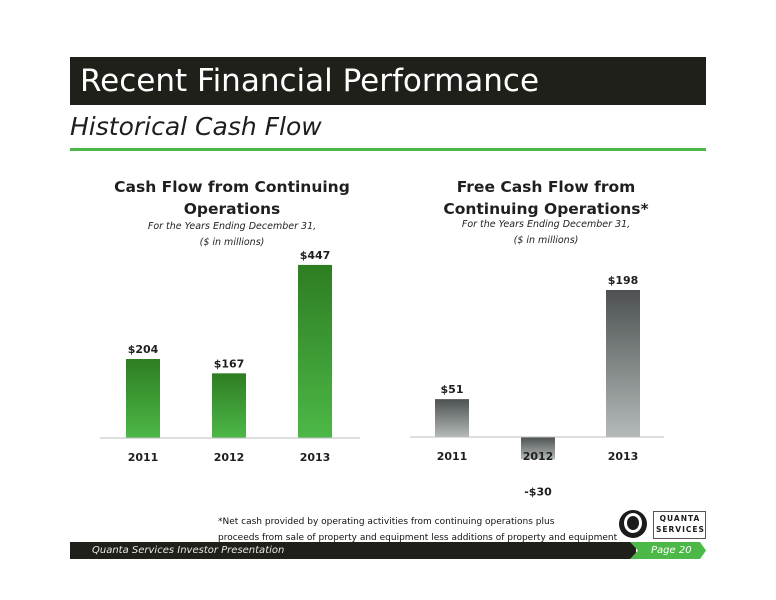 The image size is (776, 600). What do you see at coordinates (229, 457) in the screenshot?
I see `chart1-tick-label-2012: 2012` at bounding box center [229, 457].